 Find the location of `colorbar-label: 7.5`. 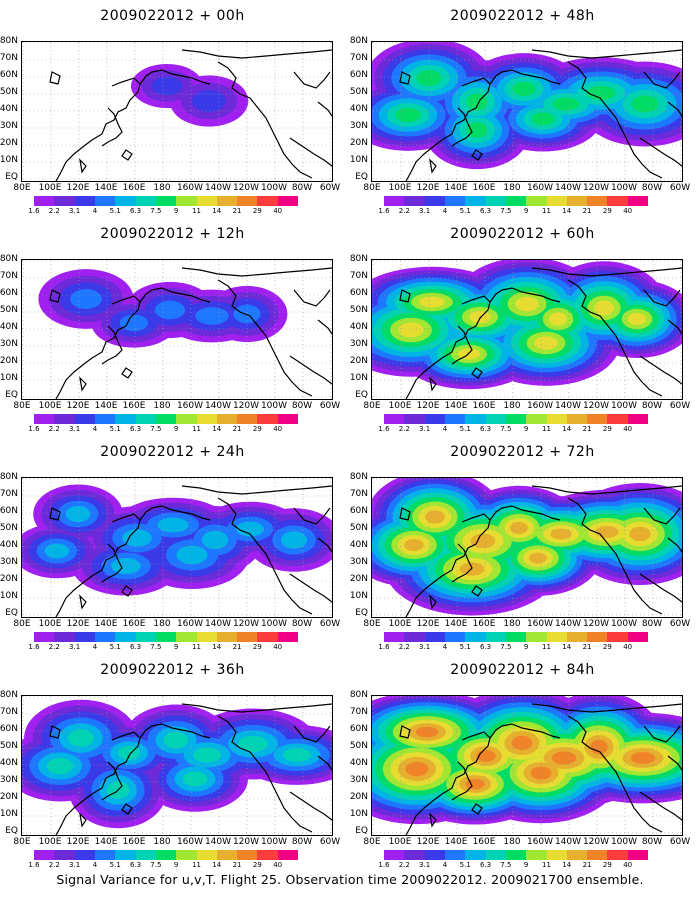

colorbar-label: 7.5 is located at coordinates (506, 211).